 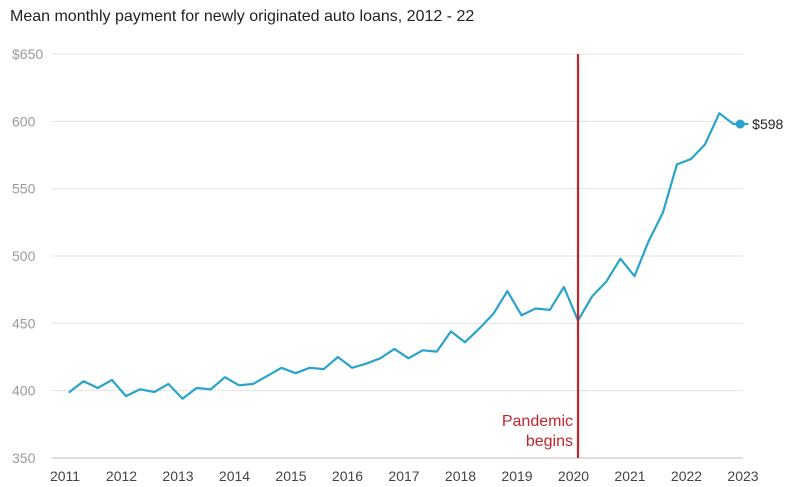 I want to click on x-tick-label: 2017, so click(x=403, y=476).